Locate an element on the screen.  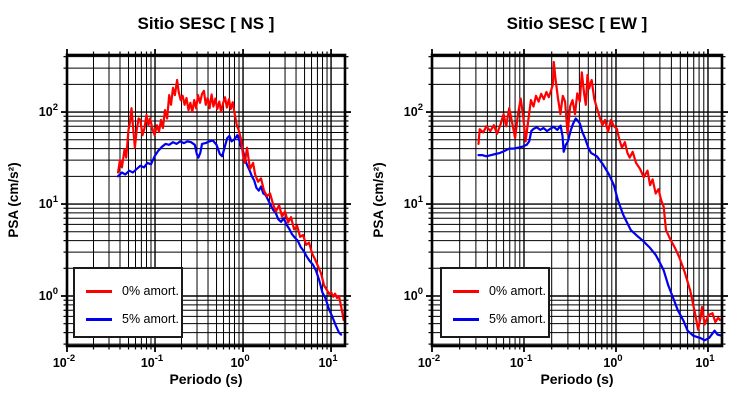
left-plot-title: Sitio SESC [ NS ] is located at coordinates (206, 23).